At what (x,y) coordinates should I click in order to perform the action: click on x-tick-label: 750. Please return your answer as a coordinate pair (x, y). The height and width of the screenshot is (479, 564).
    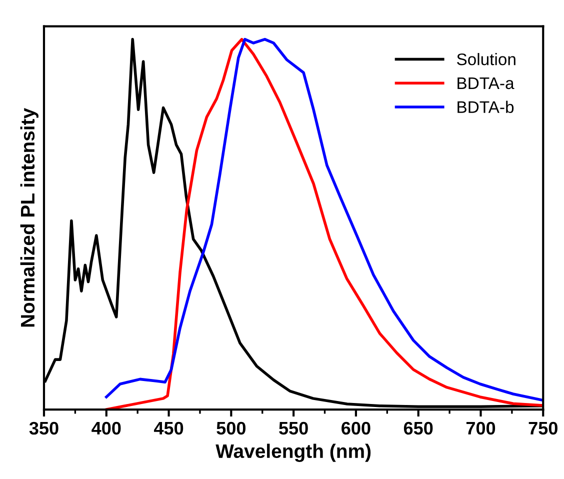
    Looking at the image, I should click on (543, 428).